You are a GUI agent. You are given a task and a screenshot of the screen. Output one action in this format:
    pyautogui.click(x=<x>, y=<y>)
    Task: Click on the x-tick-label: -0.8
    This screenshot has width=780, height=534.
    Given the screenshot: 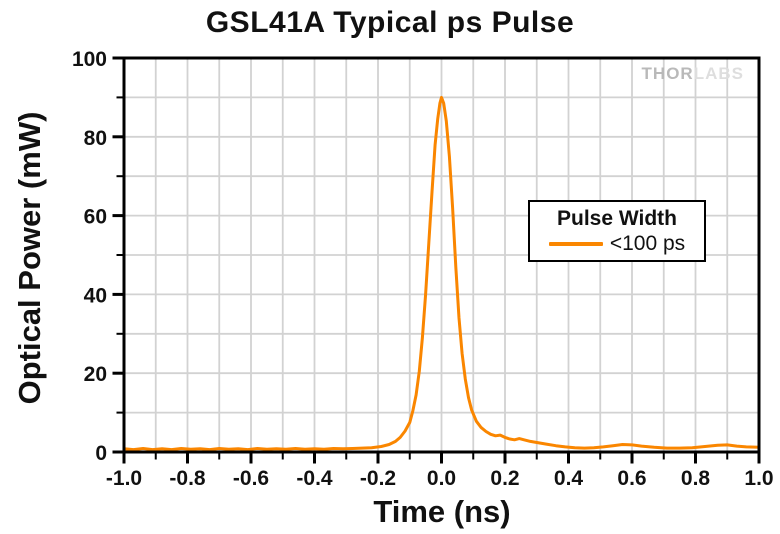 What is the action you would take?
    pyautogui.click(x=187, y=478)
    